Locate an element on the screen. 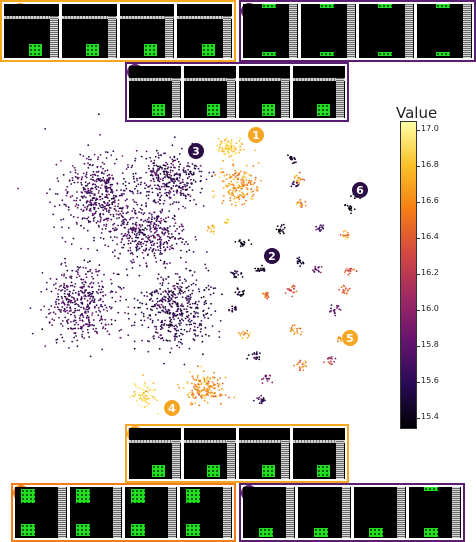 The image size is (476, 542). floor-strip is located at coordinates (264, 79).